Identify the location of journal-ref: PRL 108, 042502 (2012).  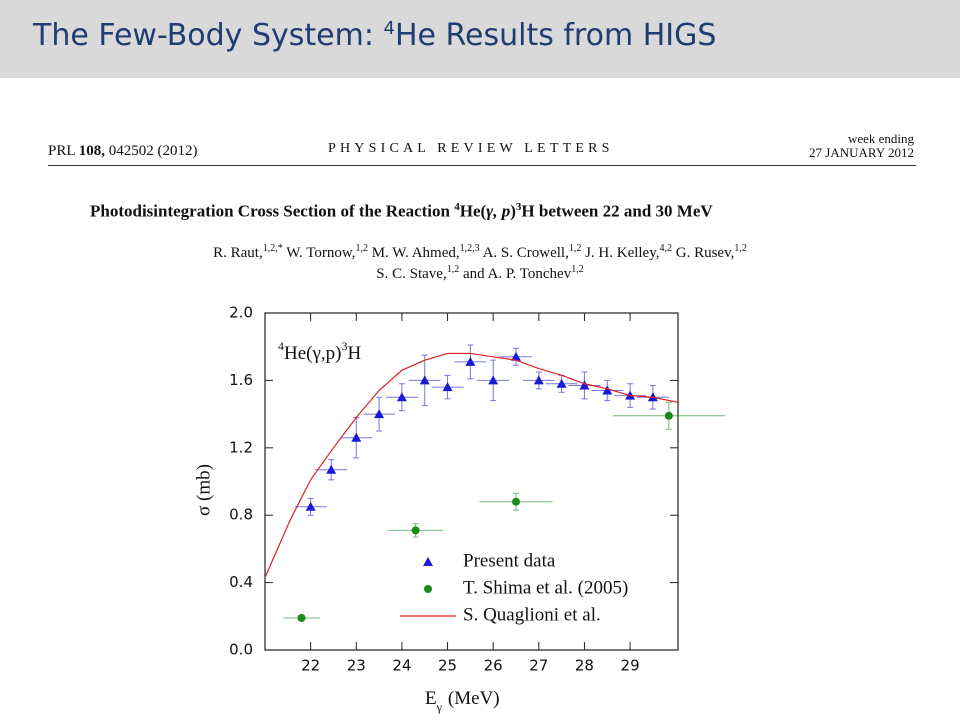
(122, 151).